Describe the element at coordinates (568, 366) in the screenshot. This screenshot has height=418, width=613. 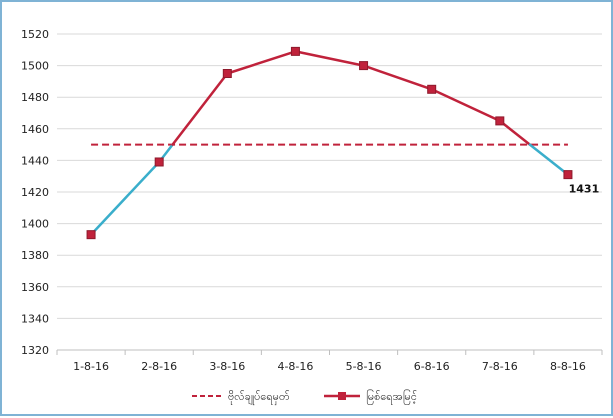
I see `x-tick-label: 8-8-16` at that location.